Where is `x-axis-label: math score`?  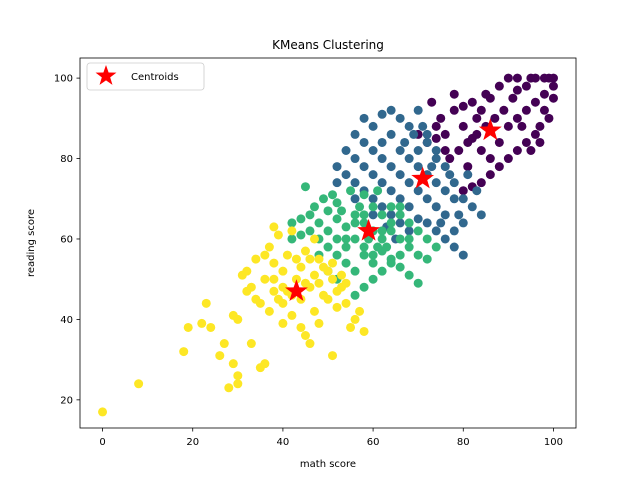 x-axis-label: math score is located at coordinates (328, 464).